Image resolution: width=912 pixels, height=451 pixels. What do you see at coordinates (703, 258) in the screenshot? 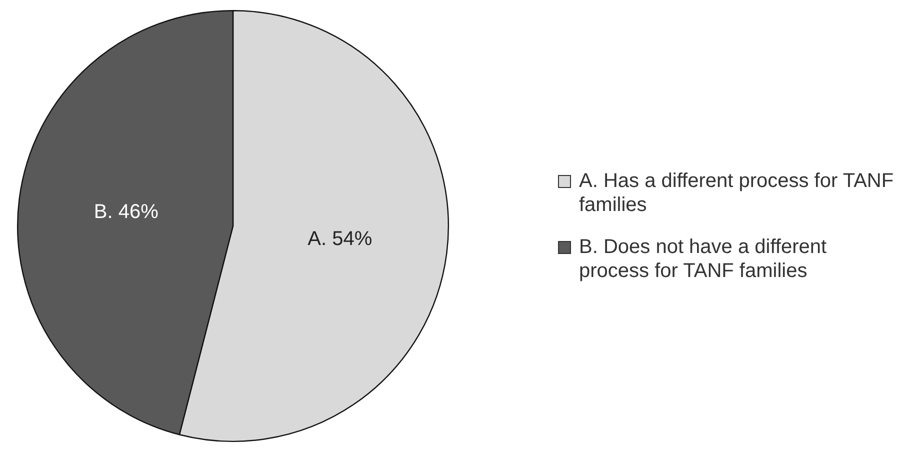
I see `legend-label: B. Does not have a different process for TANF families` at bounding box center [703, 258].